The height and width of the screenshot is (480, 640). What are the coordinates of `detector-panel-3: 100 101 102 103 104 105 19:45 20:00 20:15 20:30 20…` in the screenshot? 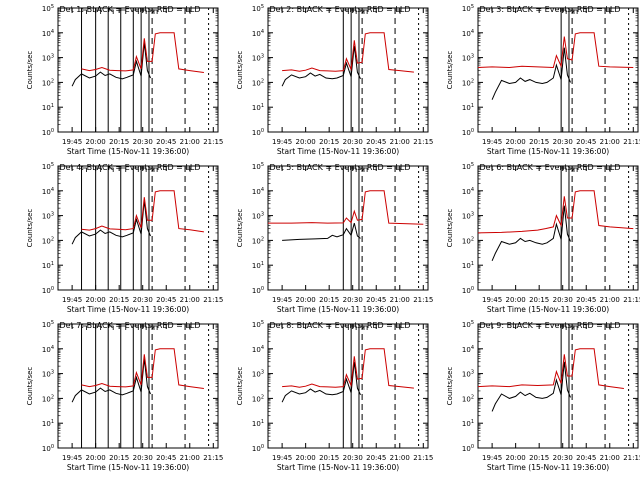 It's located at (543, 80).